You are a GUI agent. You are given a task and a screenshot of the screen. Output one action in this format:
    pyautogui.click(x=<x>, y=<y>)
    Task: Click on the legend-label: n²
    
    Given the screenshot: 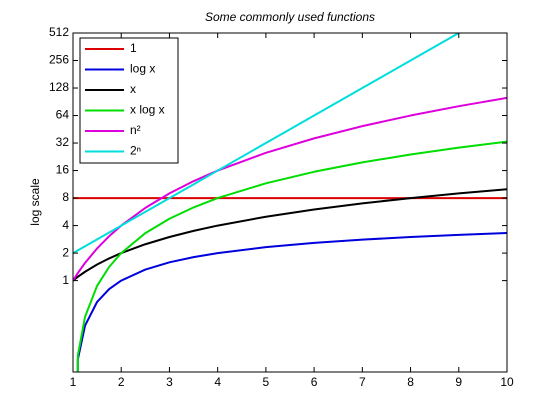 What is the action you would take?
    pyautogui.click(x=135, y=130)
    